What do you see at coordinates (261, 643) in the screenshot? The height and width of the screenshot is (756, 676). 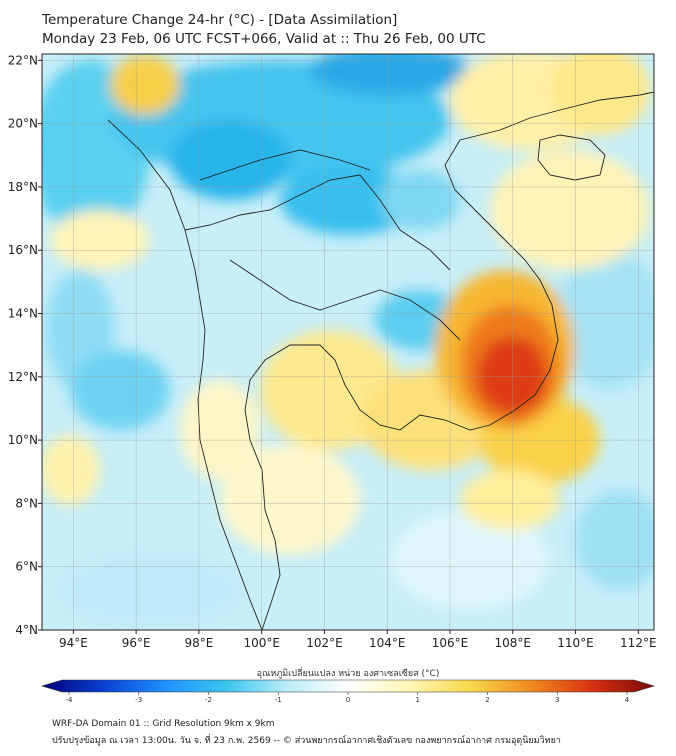 I see `lon-tick-label: 100°E` at bounding box center [261, 643].